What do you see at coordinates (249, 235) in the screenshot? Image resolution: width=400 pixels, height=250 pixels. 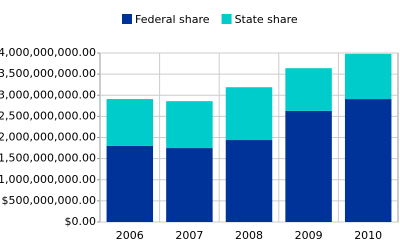 I see `x-tick-label: 2008` at bounding box center [249, 235].